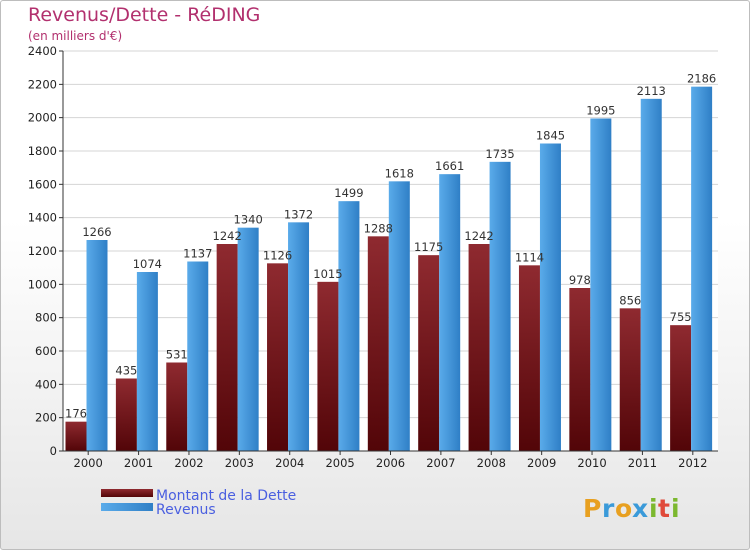  What do you see at coordinates (491, 463) in the screenshot?
I see `x-tick-label: 2008` at bounding box center [491, 463].